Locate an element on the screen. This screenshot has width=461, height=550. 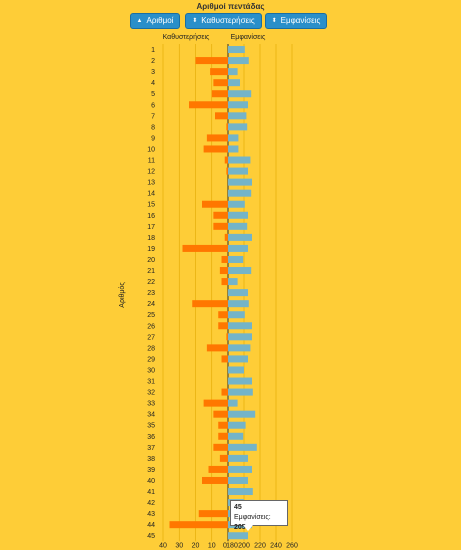
category-label: 42 is located at coordinates (151, 503).